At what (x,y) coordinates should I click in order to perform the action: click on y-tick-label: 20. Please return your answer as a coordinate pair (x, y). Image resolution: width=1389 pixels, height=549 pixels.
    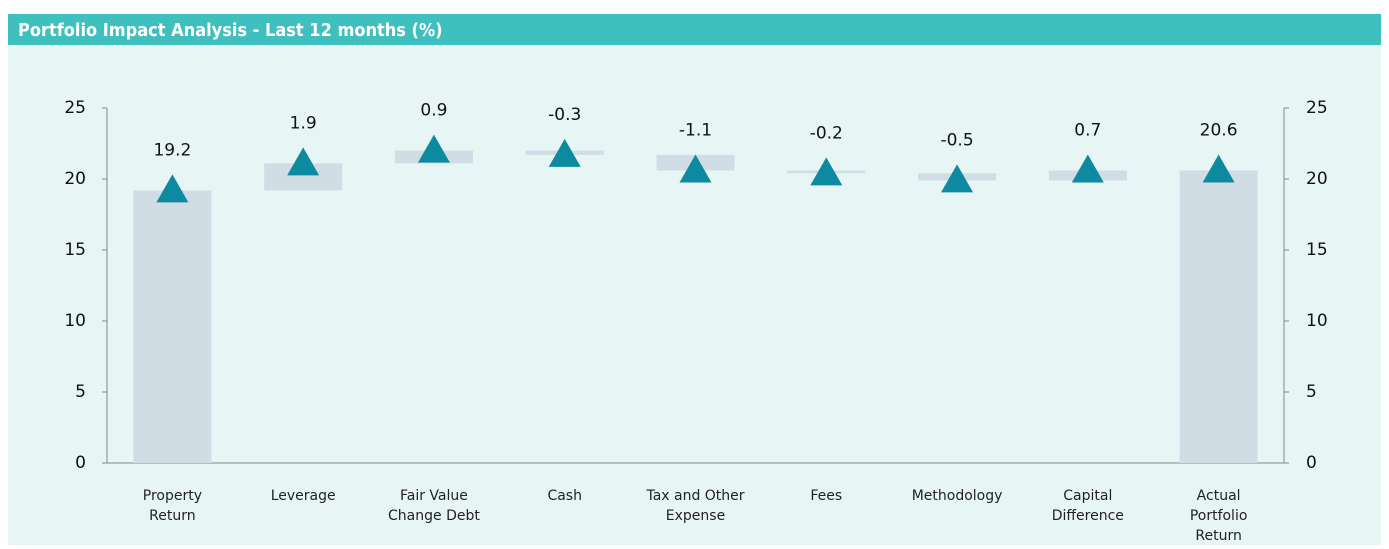
    Looking at the image, I should click on (75, 179).